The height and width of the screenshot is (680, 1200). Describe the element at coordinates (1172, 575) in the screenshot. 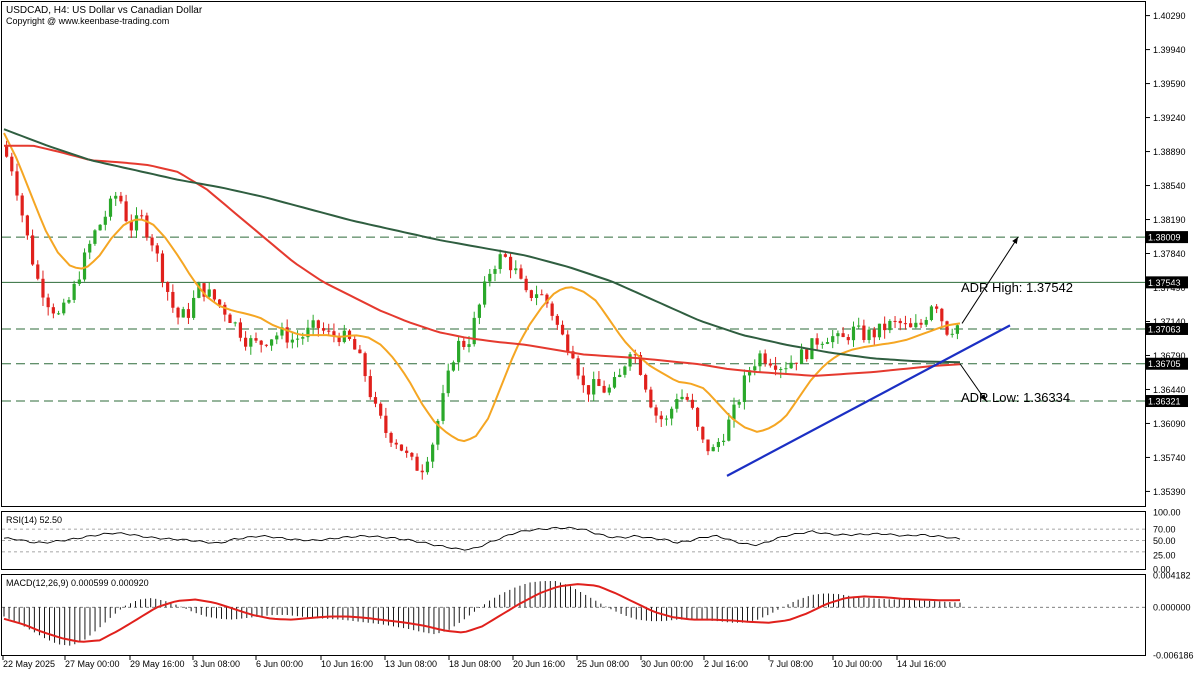

I see `macd-tick-label: 0.004182` at that location.